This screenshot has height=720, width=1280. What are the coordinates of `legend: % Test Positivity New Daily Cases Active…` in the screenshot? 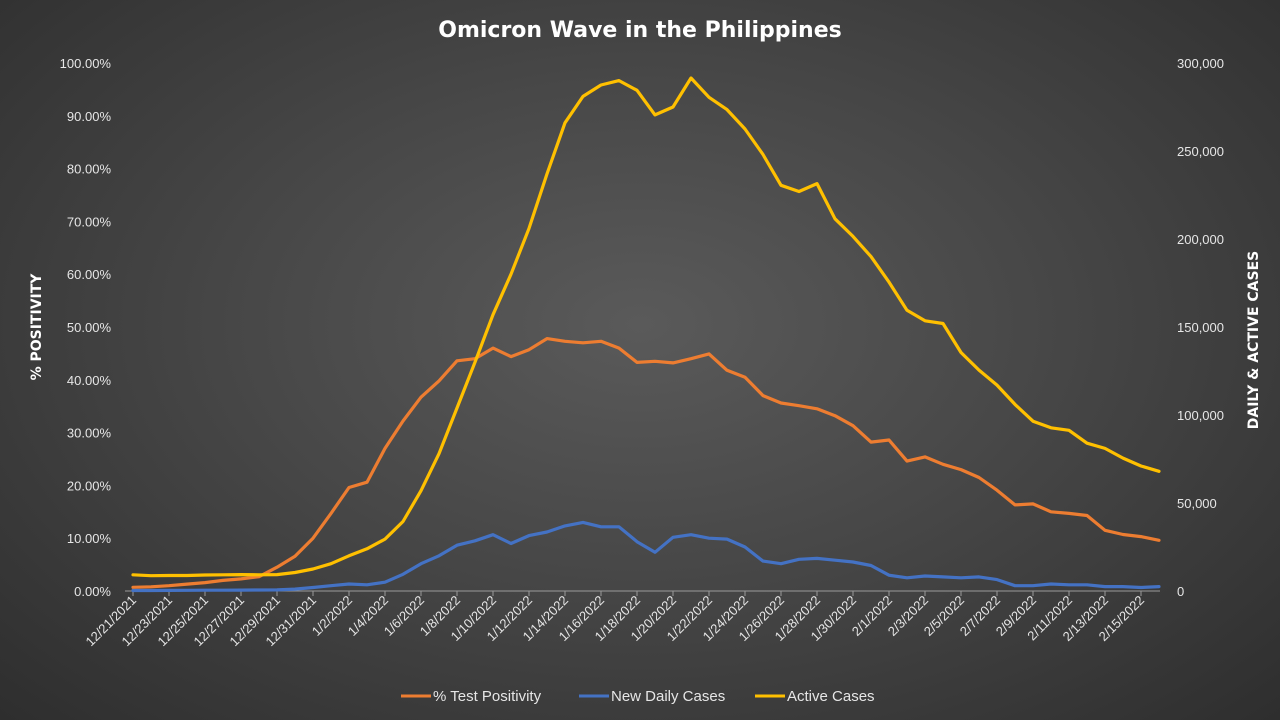 It's located at (638, 696).